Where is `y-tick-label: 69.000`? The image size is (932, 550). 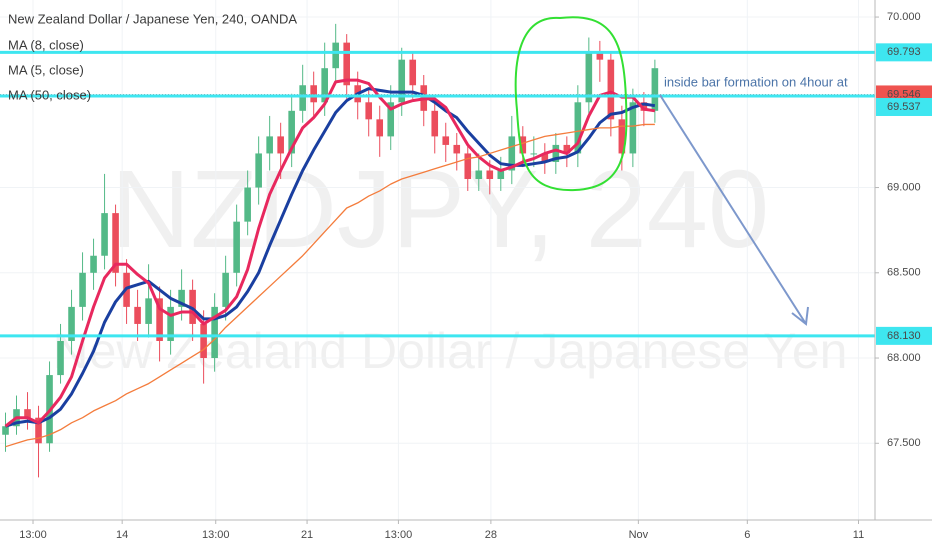 y-tick-label: 69.000 is located at coordinates (904, 187).